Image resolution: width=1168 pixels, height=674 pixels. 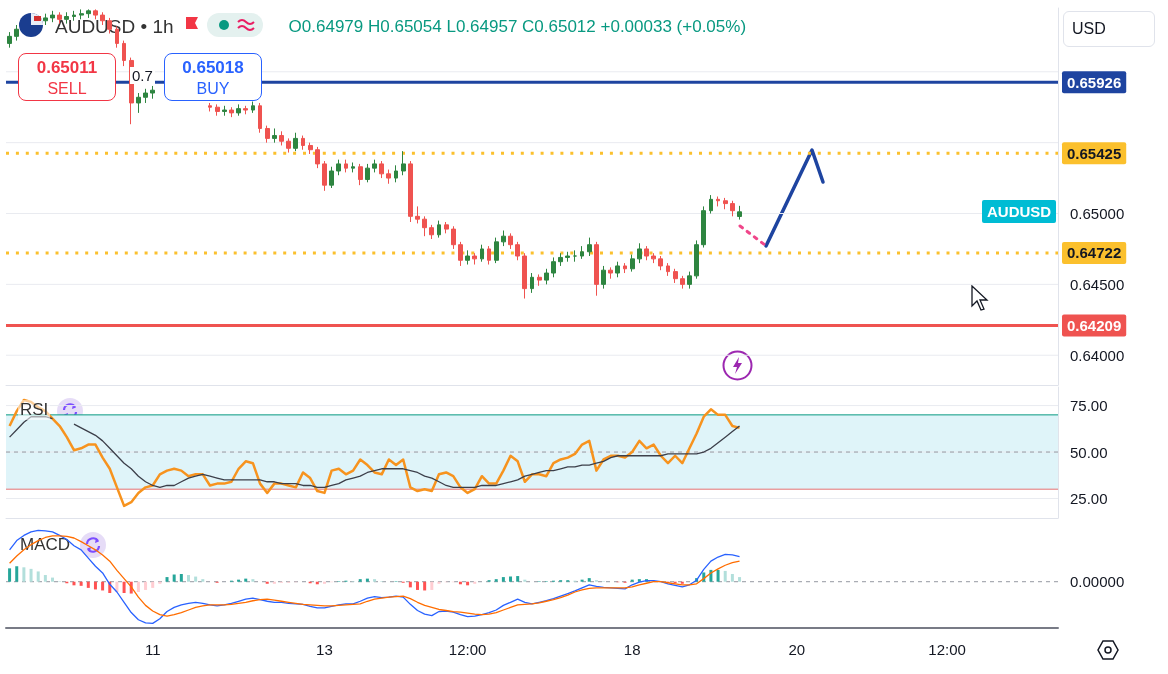 What do you see at coordinates (1089, 452) in the screenshot?
I see `y-tick-label: 50.00` at bounding box center [1089, 452].